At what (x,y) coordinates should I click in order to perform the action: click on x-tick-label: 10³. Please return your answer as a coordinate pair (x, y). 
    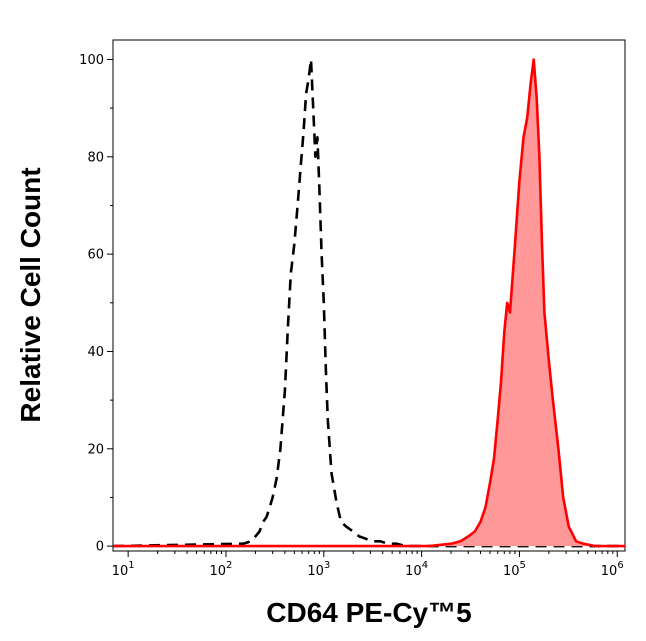
    Looking at the image, I should click on (318, 569).